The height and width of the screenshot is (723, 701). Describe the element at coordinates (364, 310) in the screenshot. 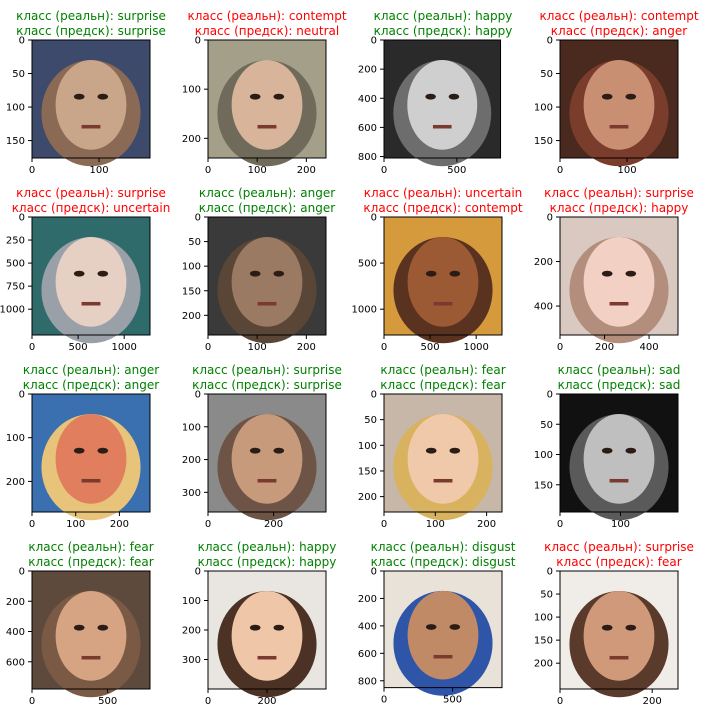

I see `y-tick-label: 1000` at that location.